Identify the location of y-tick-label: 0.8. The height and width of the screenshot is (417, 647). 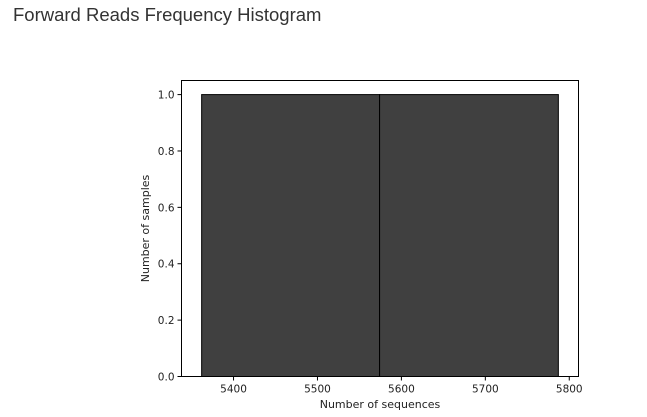
(166, 152).